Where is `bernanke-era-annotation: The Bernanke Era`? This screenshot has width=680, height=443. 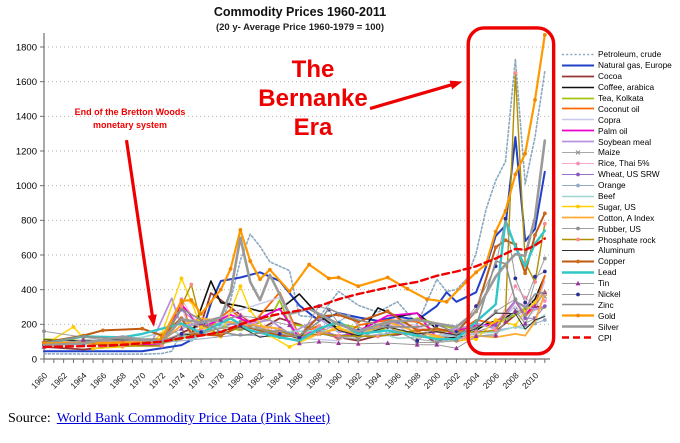 bernanke-era-annotation: The Bernanke Era is located at coordinates (313, 99).